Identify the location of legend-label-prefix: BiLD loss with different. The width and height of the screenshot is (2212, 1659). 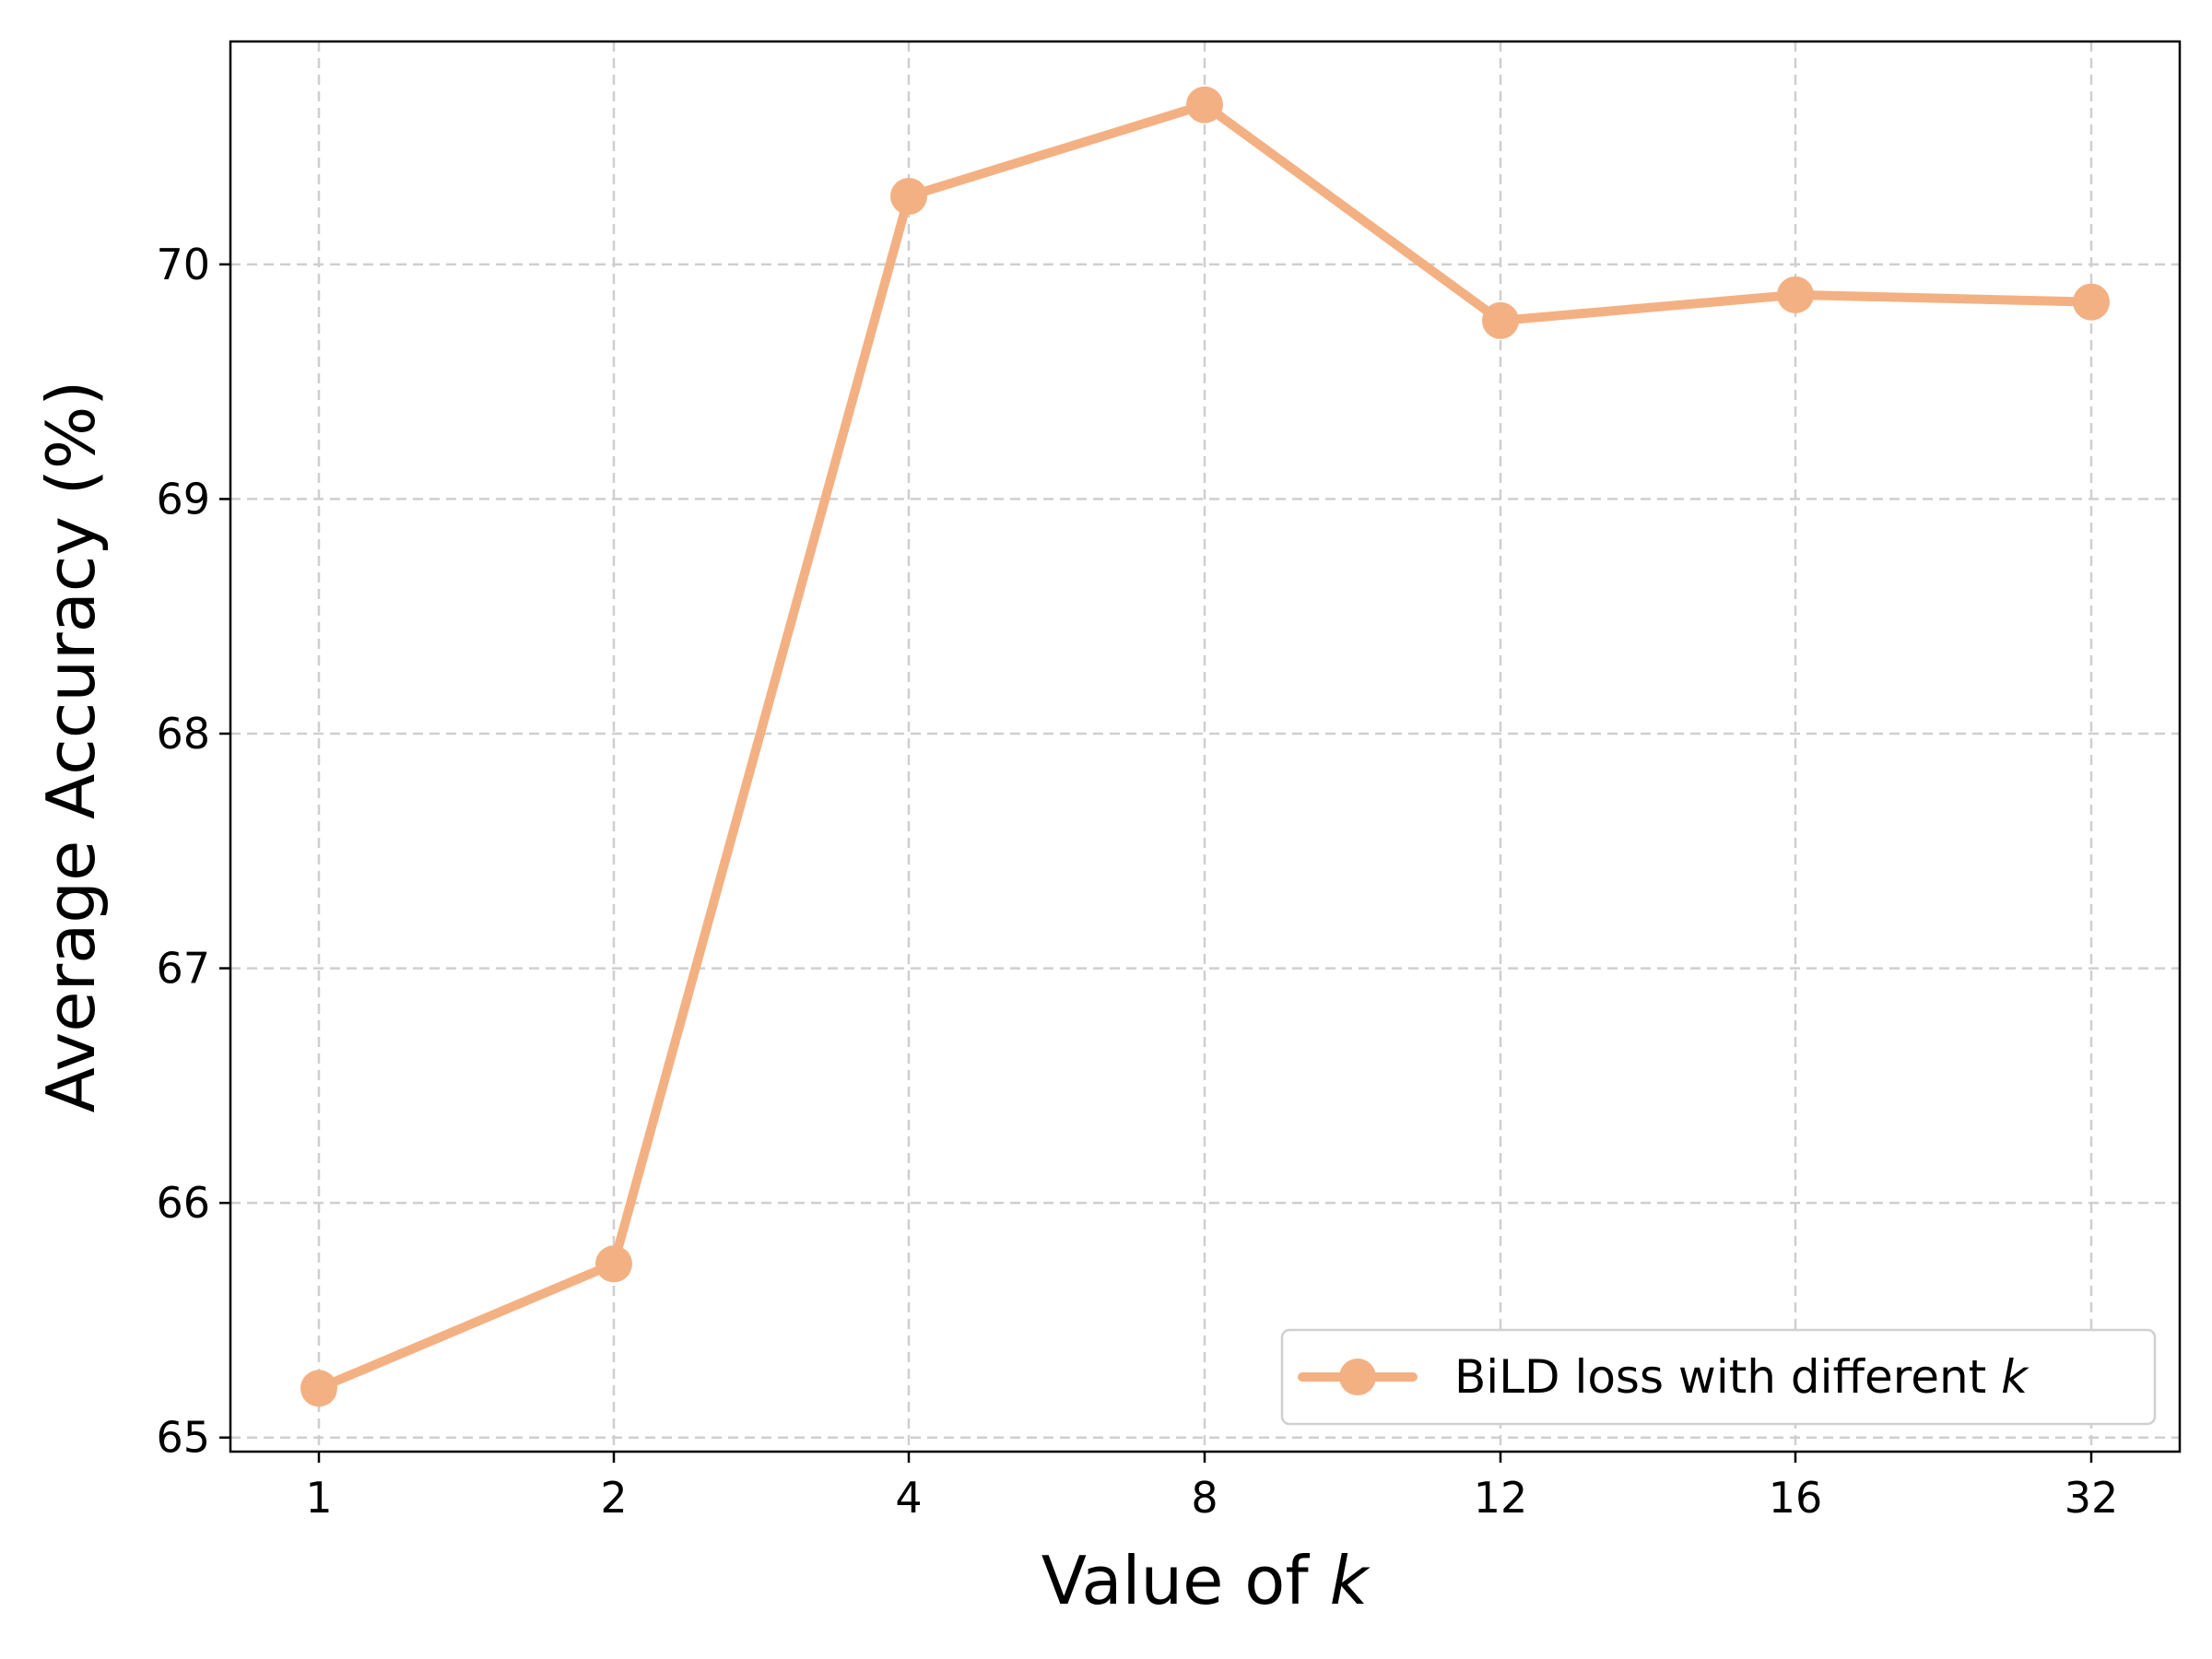
(1727, 1377).